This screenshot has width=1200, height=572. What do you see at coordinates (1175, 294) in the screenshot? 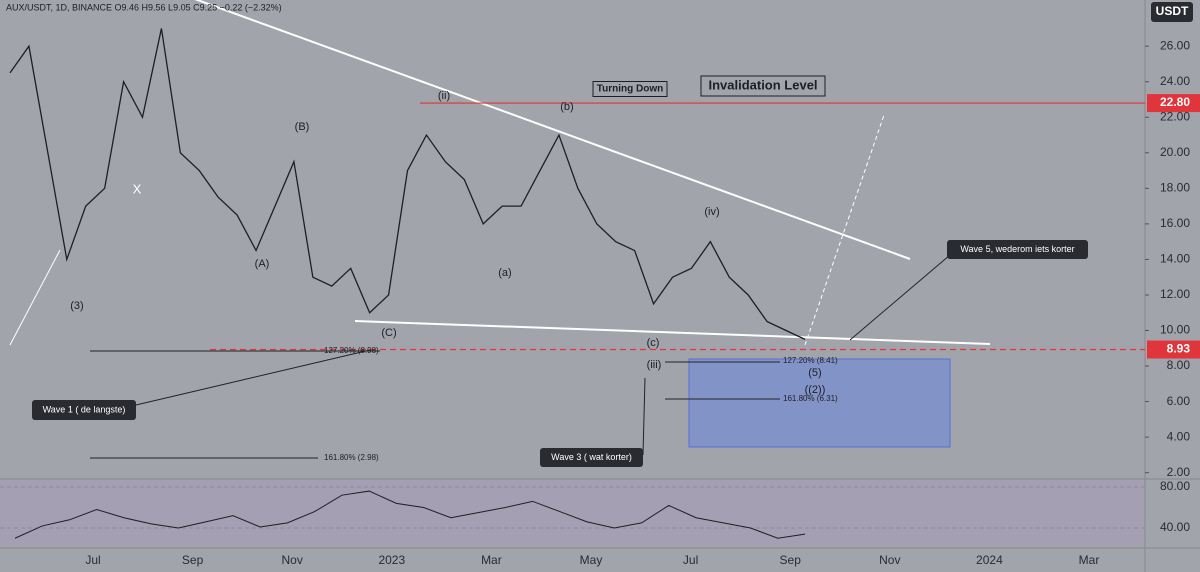
I see `y-tick-label: 12.00` at bounding box center [1175, 294].